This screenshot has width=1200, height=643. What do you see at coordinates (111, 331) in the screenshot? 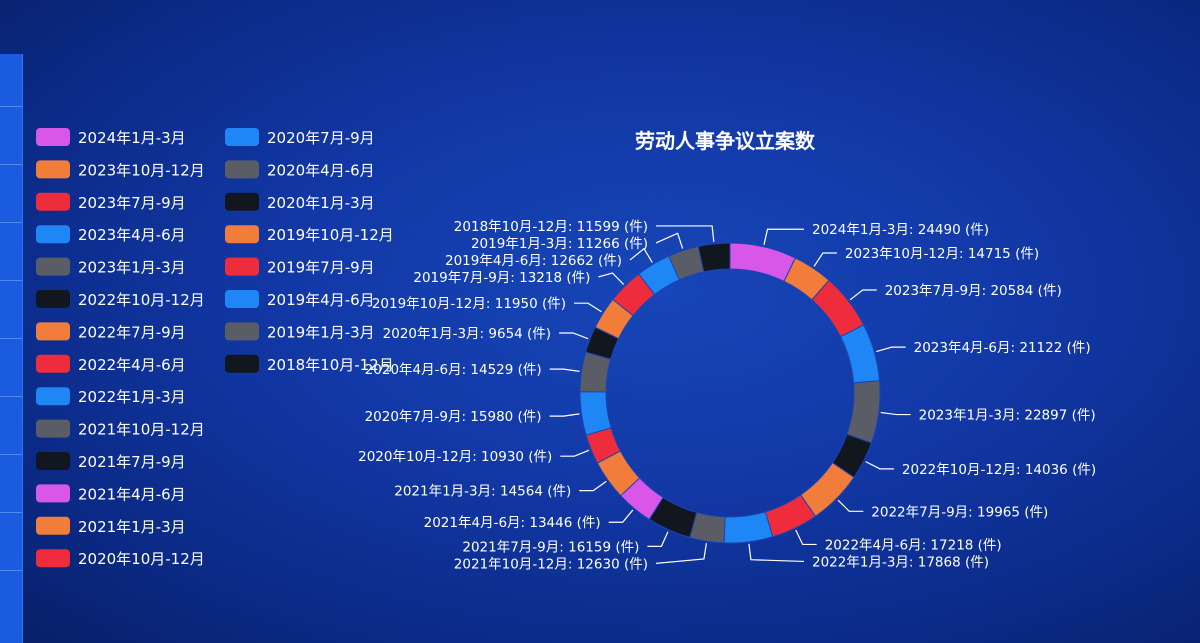
I see `legend-item: 2022年7月-9月` at bounding box center [111, 331].